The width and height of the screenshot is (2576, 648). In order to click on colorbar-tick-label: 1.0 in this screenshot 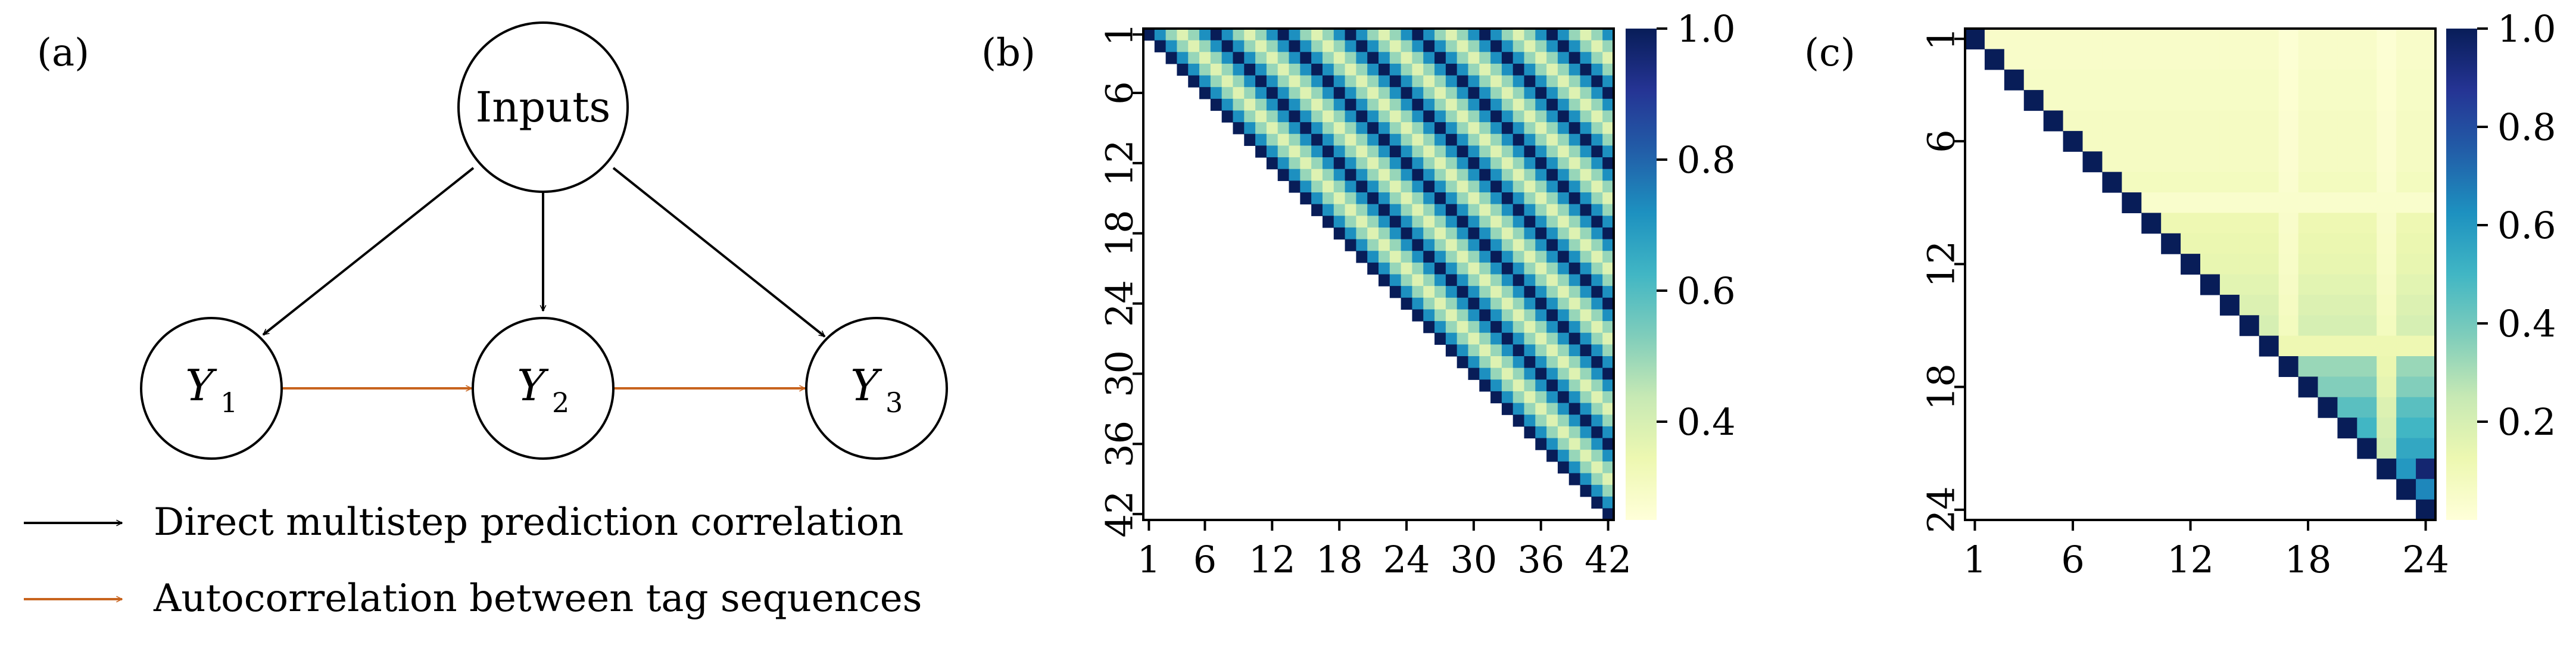, I will do `click(2527, 29)`.